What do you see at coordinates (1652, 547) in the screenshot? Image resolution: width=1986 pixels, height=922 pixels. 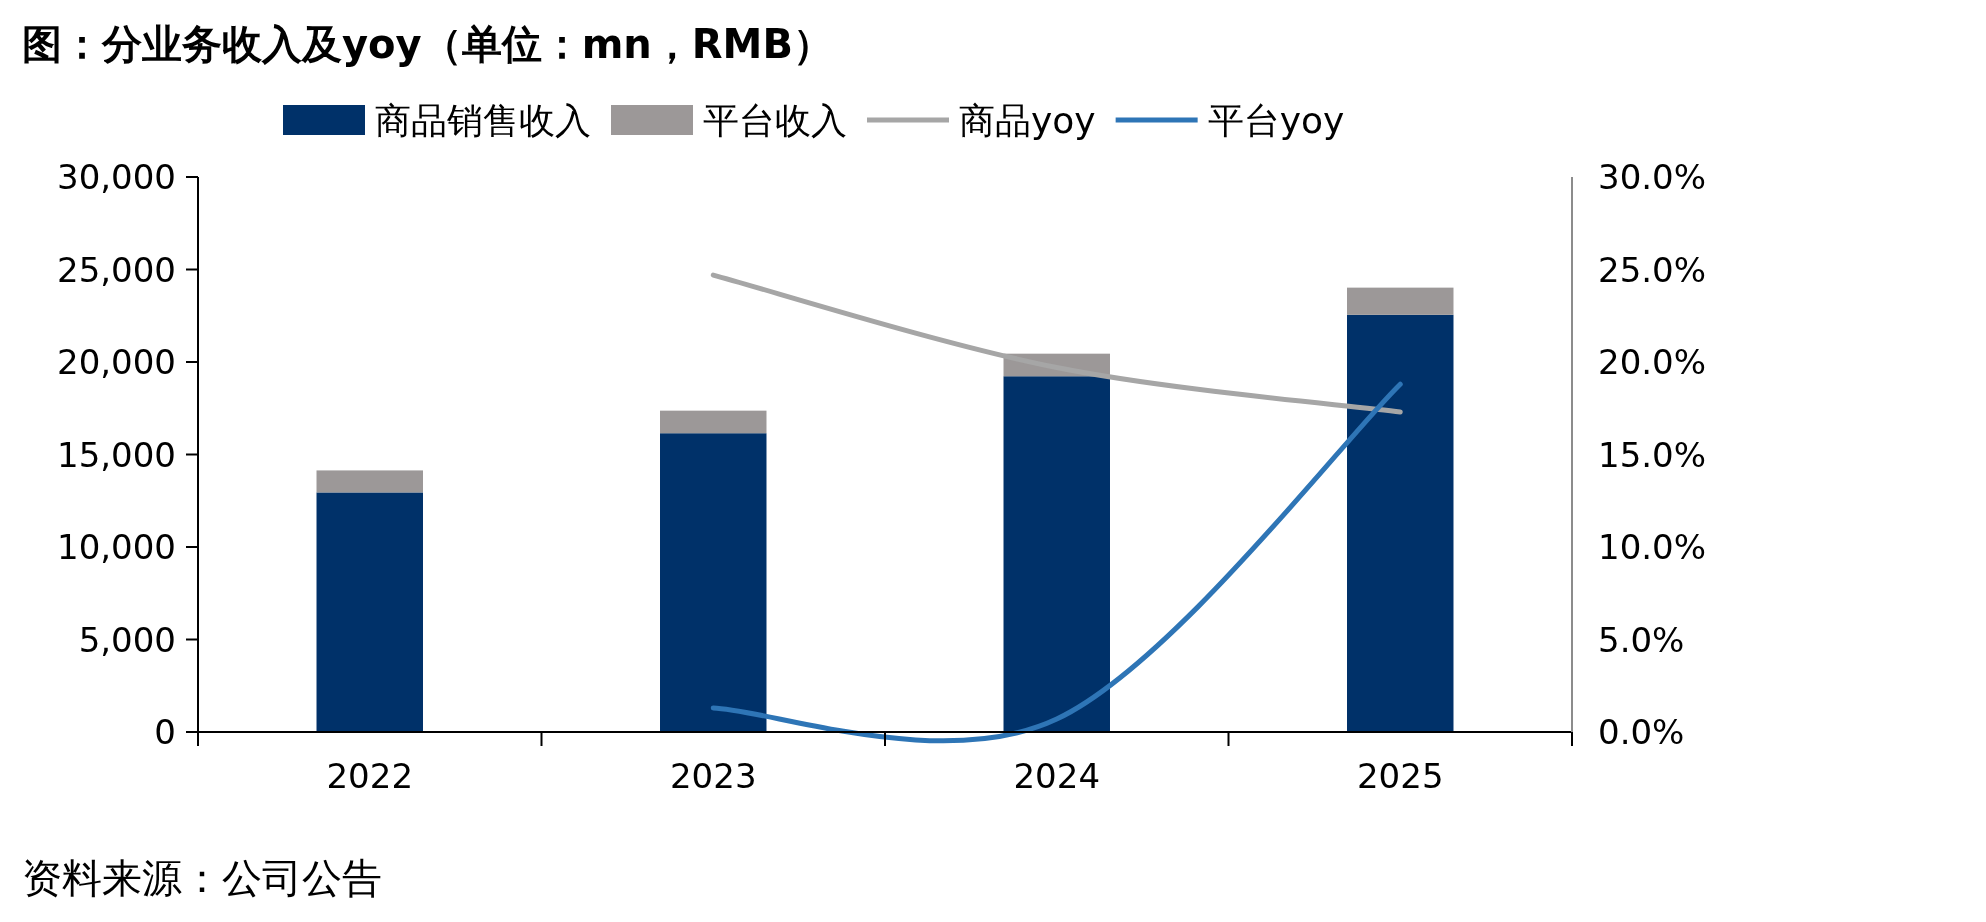 I see `y2-tick-label: 10.0%` at bounding box center [1652, 547].